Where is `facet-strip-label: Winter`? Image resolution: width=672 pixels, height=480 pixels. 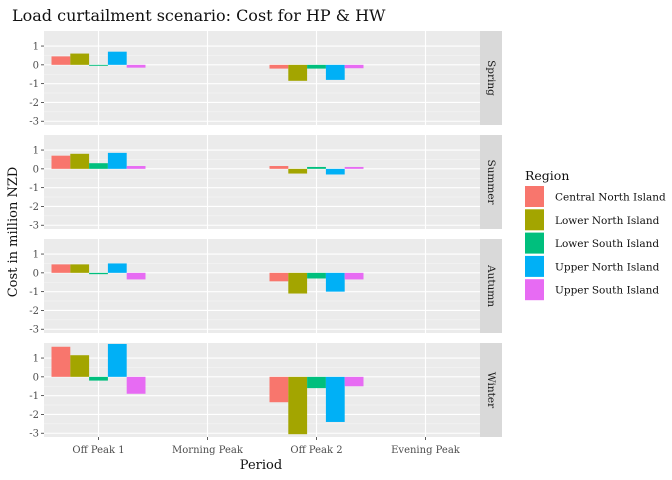
facet-strip-label: Winter is located at coordinates (491, 390).